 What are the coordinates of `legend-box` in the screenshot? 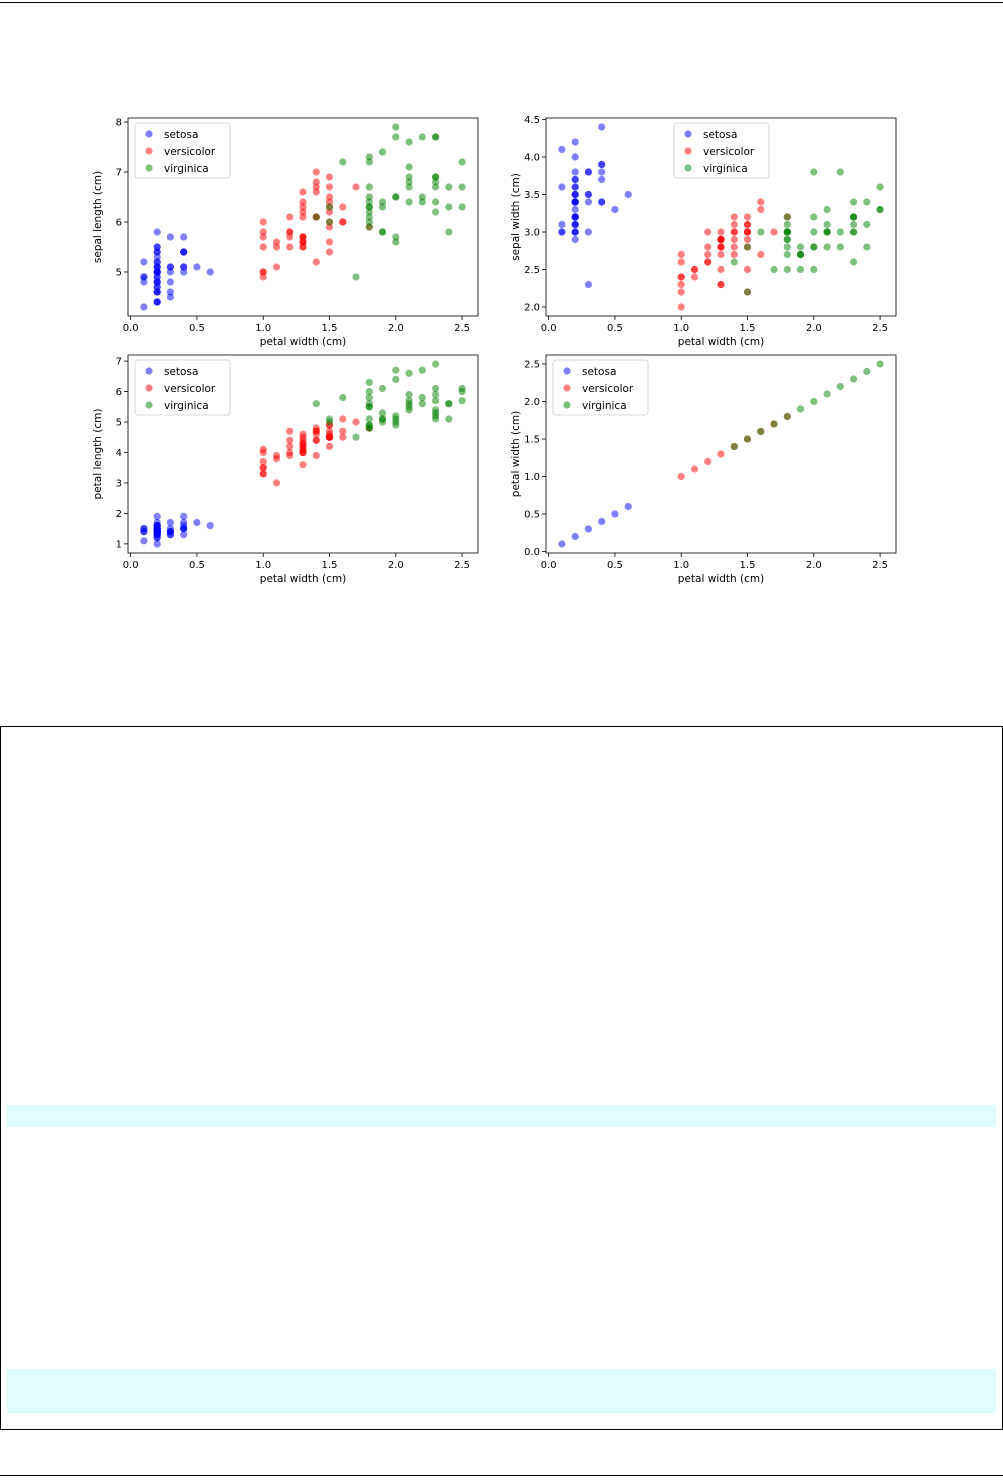 It's located at (600, 387).